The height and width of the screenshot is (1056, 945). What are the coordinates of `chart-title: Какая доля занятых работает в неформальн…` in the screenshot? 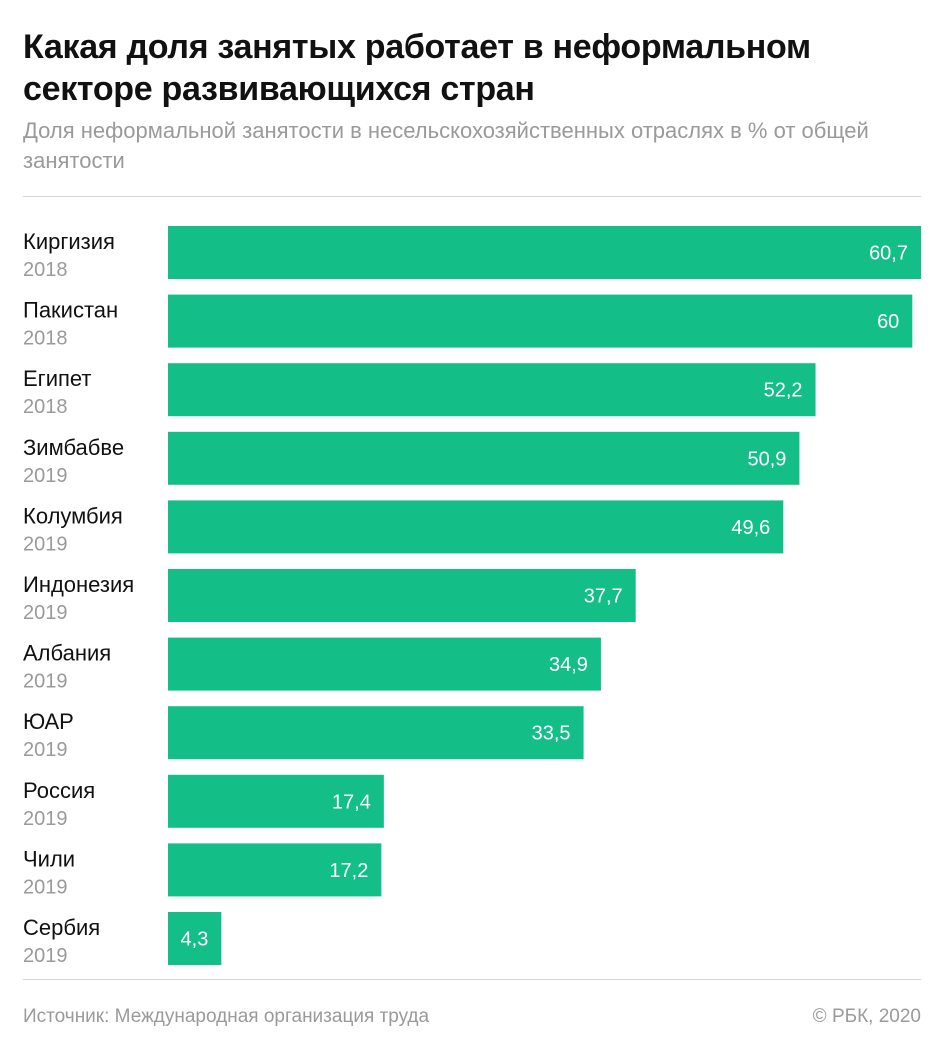 It's located at (417, 68).